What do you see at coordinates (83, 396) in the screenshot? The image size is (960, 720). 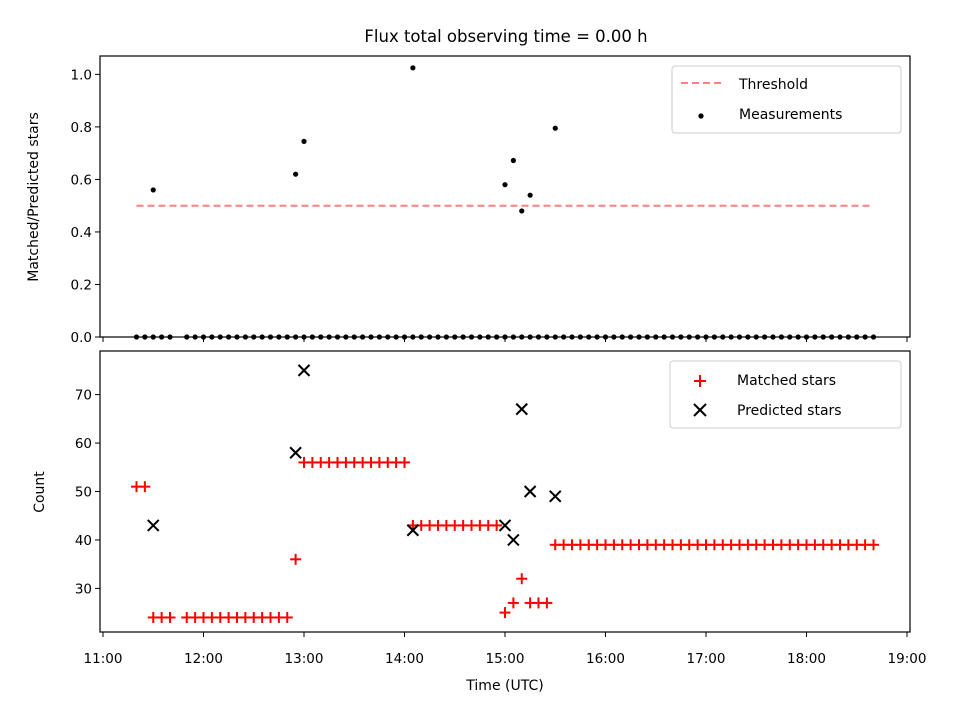 I see `bottom-y-tick-label: 70` at bounding box center [83, 396].